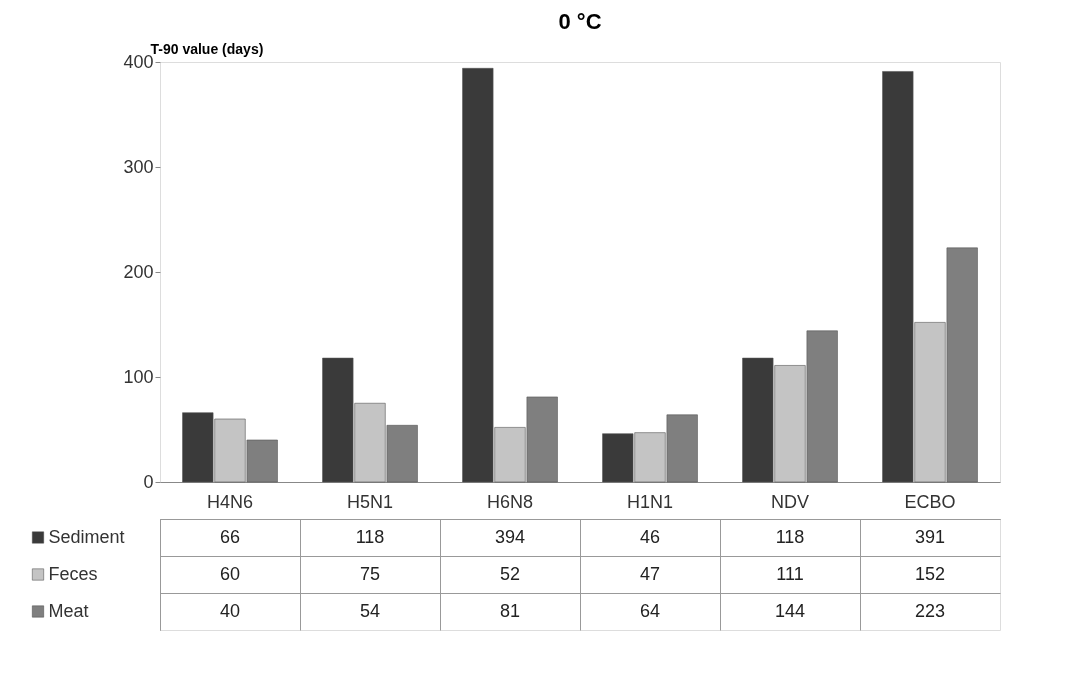  Describe the element at coordinates (510, 501) in the screenshot. I see `x-tick-label: H6N8` at that location.